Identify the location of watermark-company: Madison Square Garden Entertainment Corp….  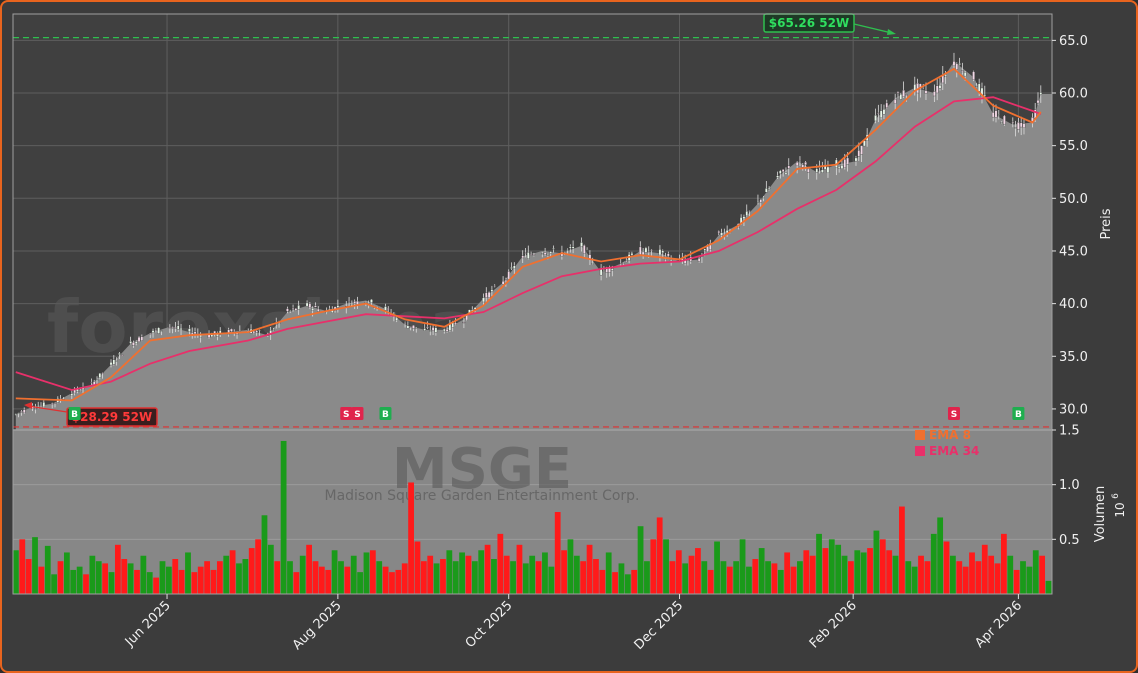
(481, 496).